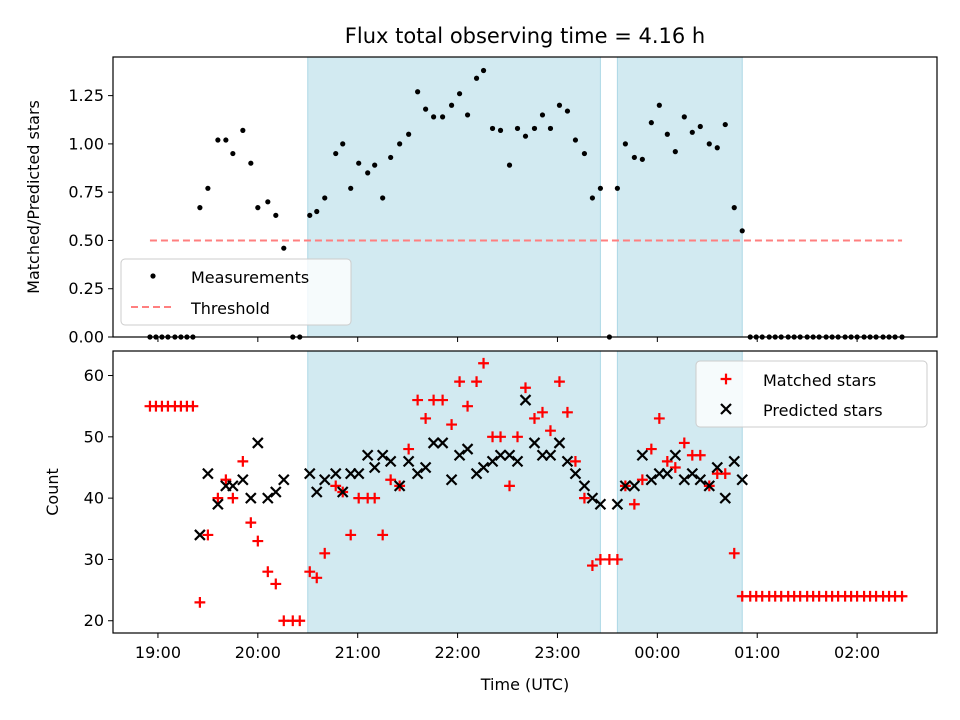 The image size is (960, 720). What do you see at coordinates (94, 436) in the screenshot?
I see `count-ytick-label: 50` at bounding box center [94, 436].